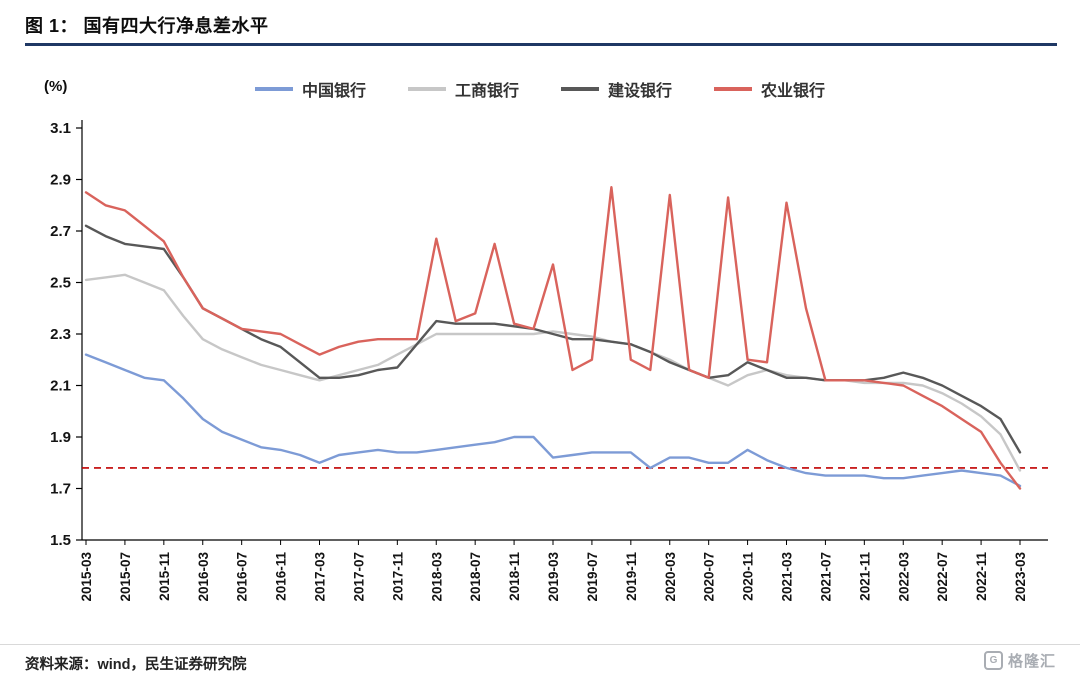 The width and height of the screenshot is (1080, 682). I want to click on y-tick-label: 2.3, so click(60, 334).